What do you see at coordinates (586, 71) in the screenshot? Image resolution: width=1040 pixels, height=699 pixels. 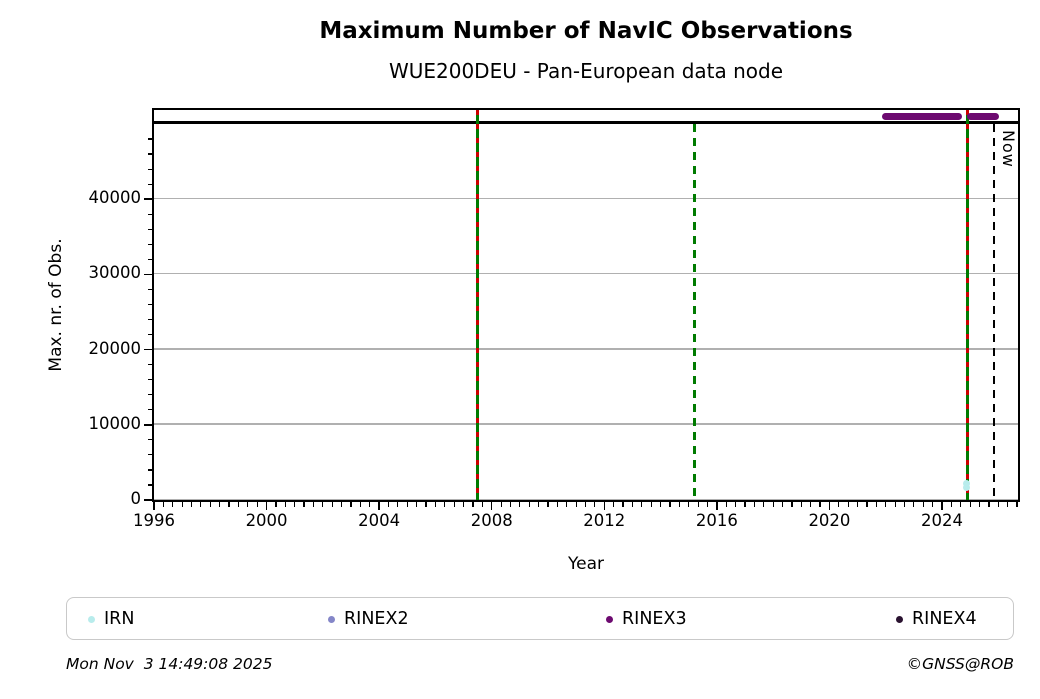 I see `chart-subtitle: WUE200DEU - Pan-European data node` at bounding box center [586, 71].